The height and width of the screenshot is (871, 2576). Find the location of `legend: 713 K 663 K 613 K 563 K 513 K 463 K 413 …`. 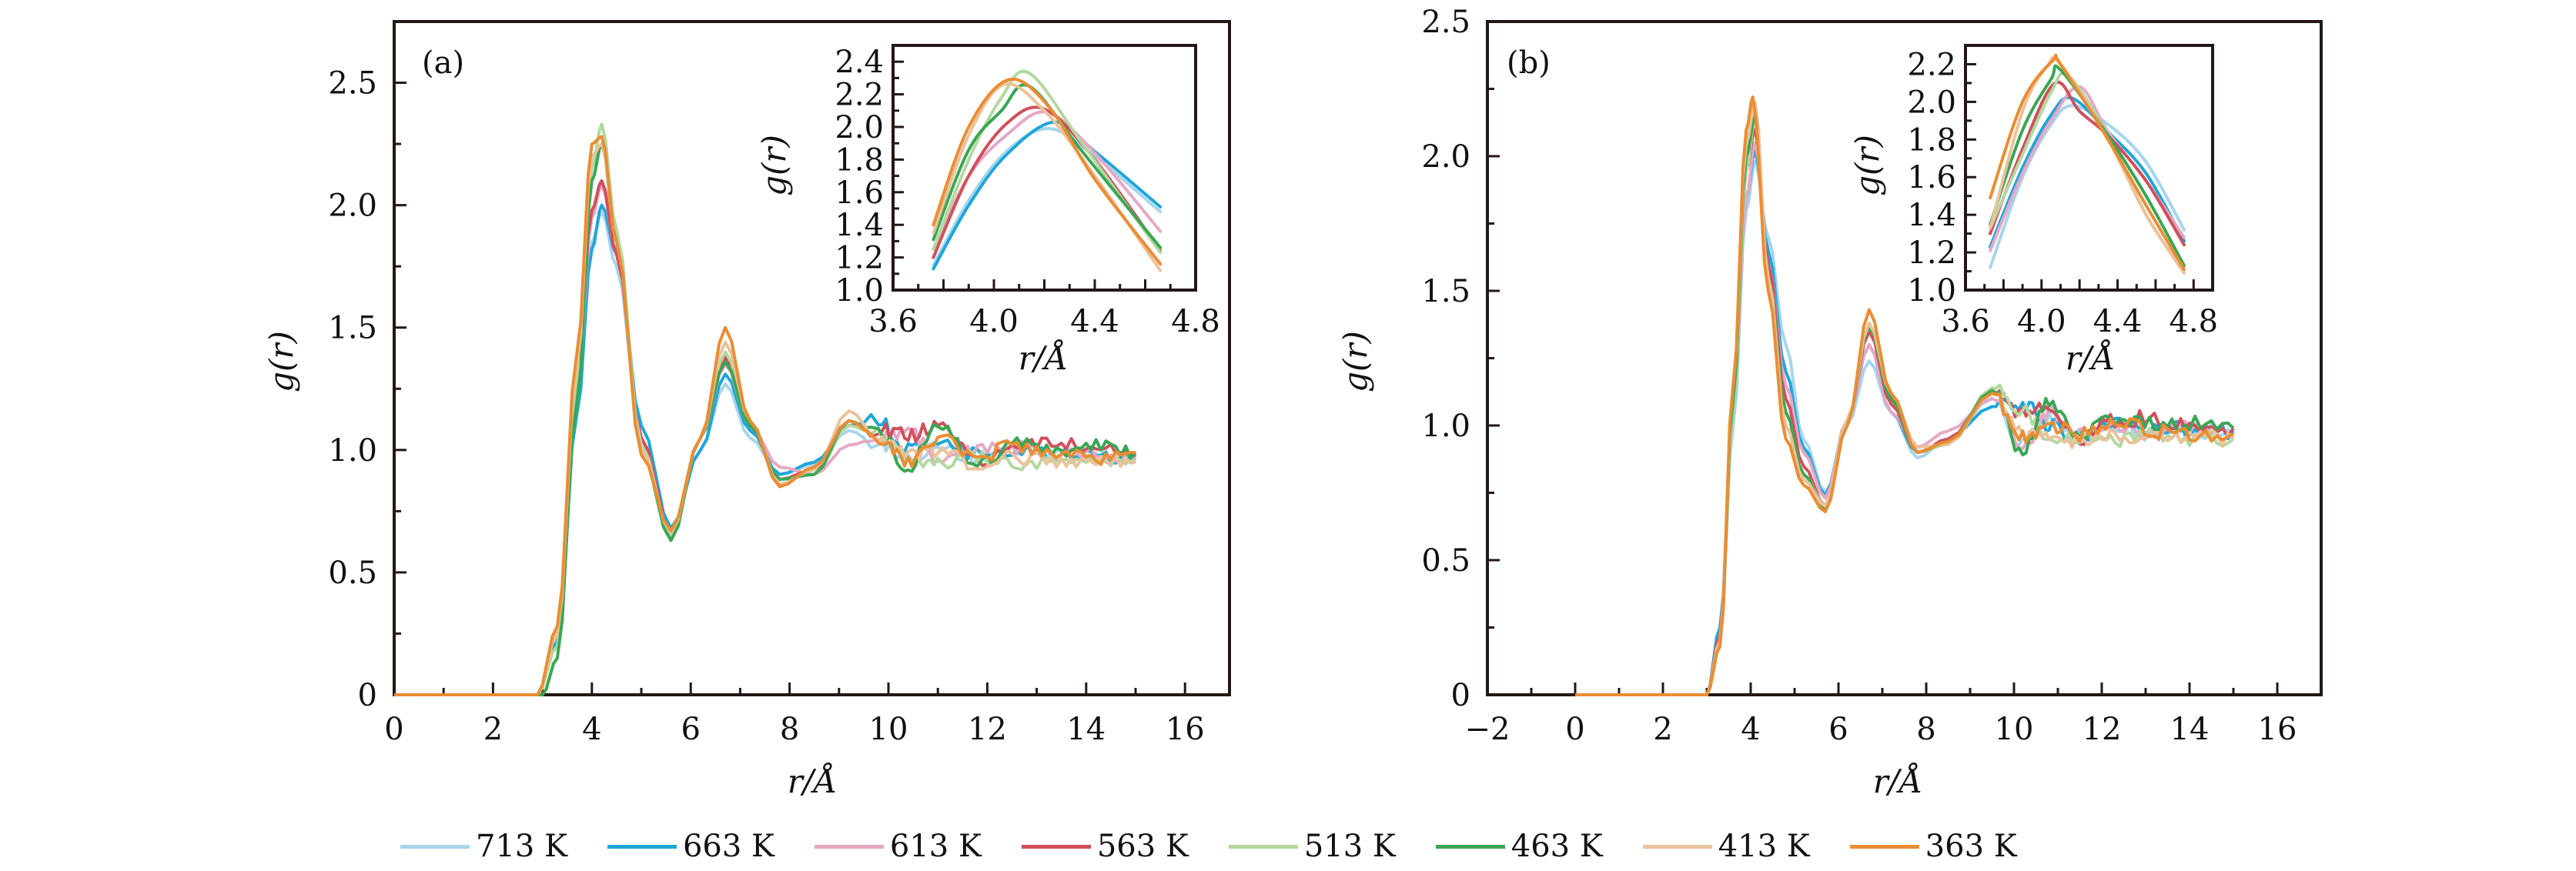

legend: 713 K 663 K 613 K 563 K 513 K 463 K 413 … is located at coordinates (1286, 846).